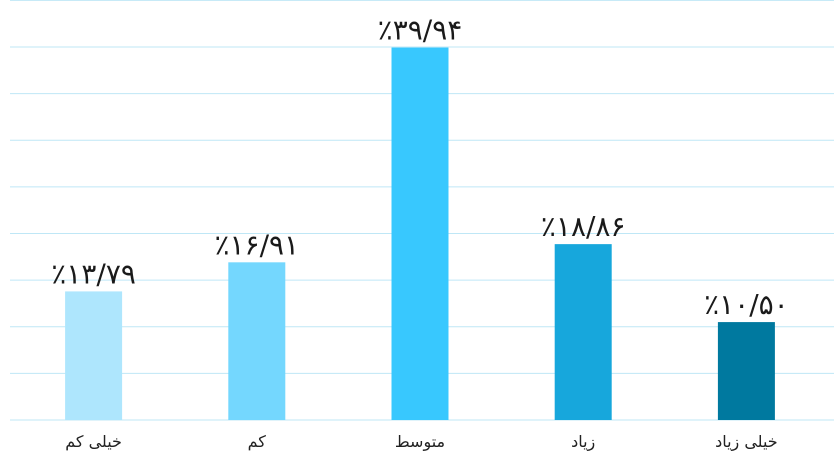  I want to click on category-label-2: کم, so click(257, 441).